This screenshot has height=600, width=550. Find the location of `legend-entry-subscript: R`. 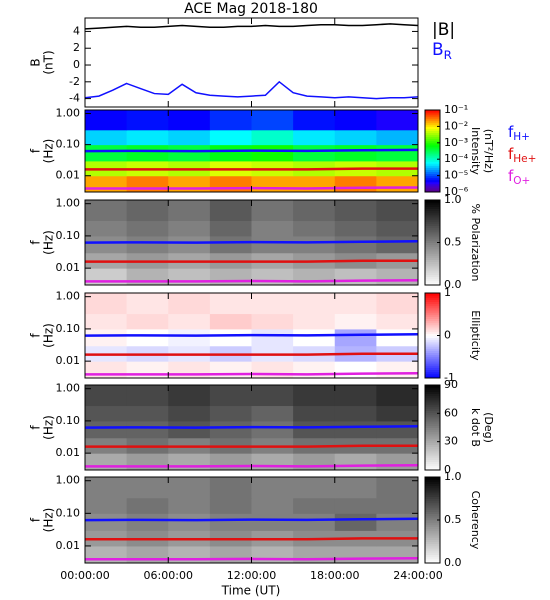

legend-entry-subscript: R is located at coordinates (448, 55).